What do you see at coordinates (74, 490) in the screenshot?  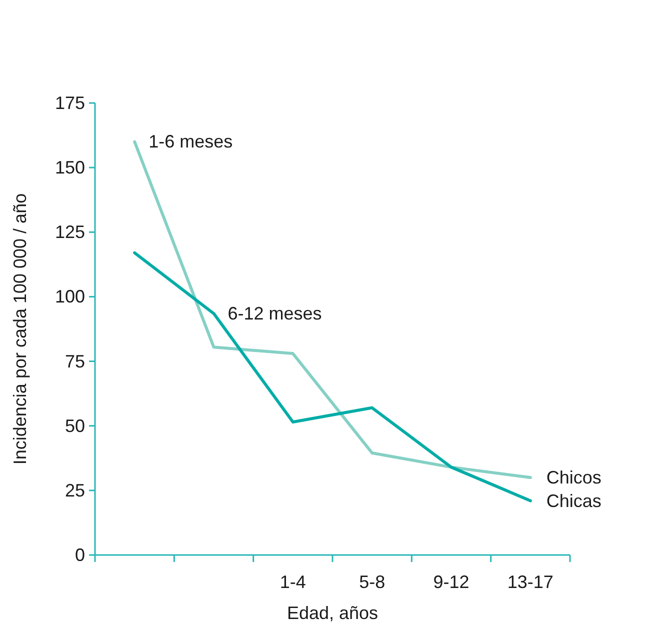 I see `y-tick-label: 25` at bounding box center [74, 490].